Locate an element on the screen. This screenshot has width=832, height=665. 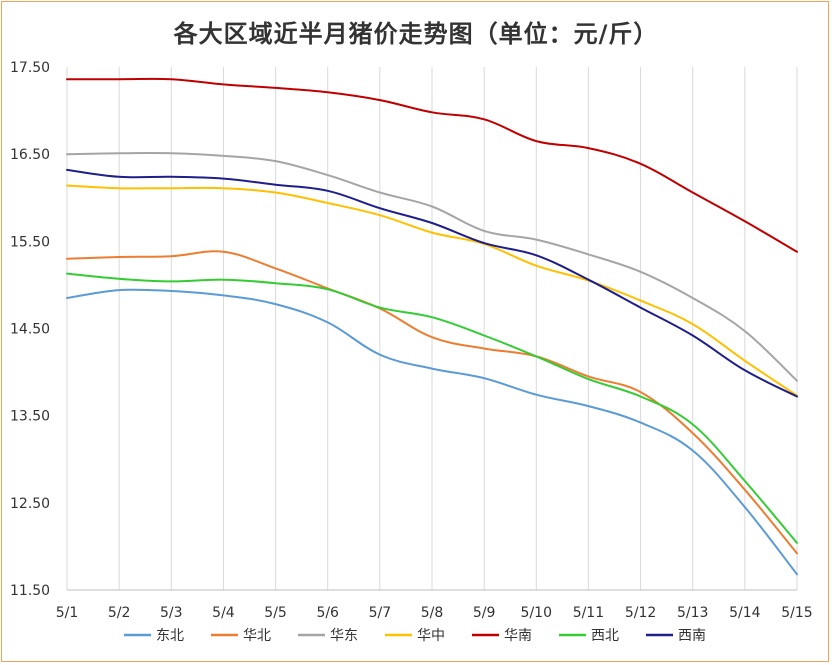
x-tick-label: 5/2 is located at coordinates (119, 613).